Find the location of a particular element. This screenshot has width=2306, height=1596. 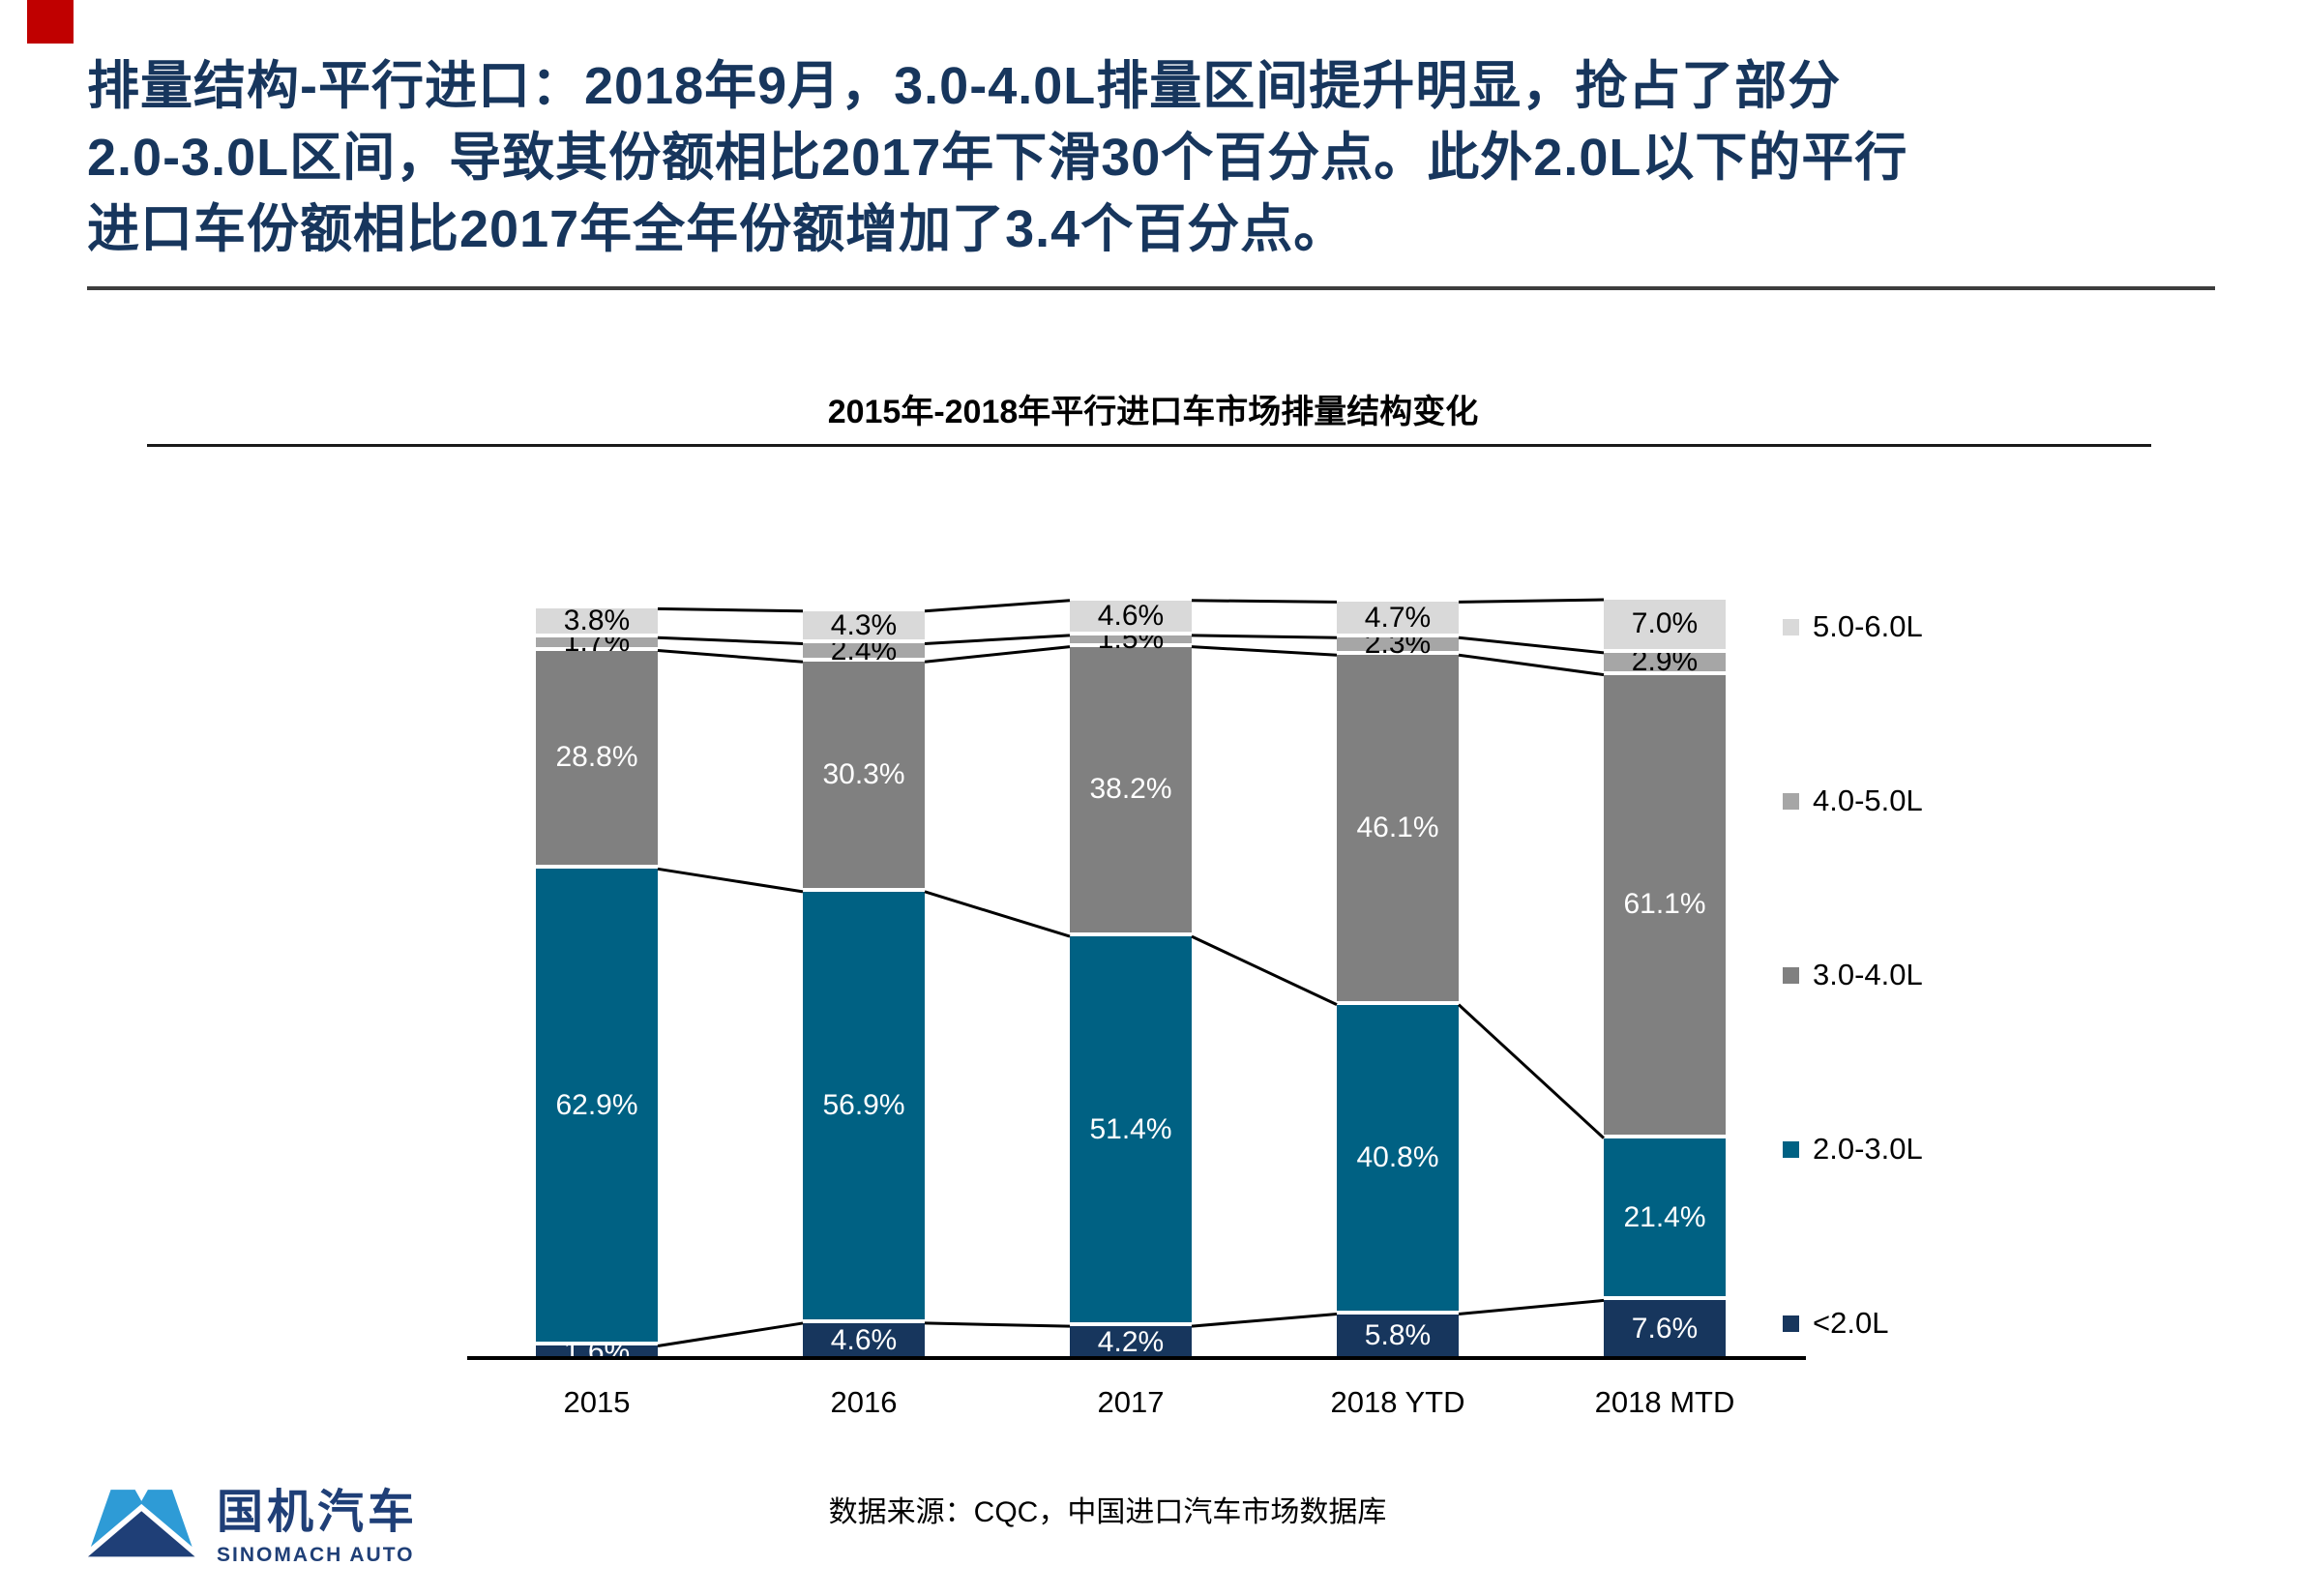

x-axis-label-2018 MTD: 2018 MTD is located at coordinates (1664, 1402).